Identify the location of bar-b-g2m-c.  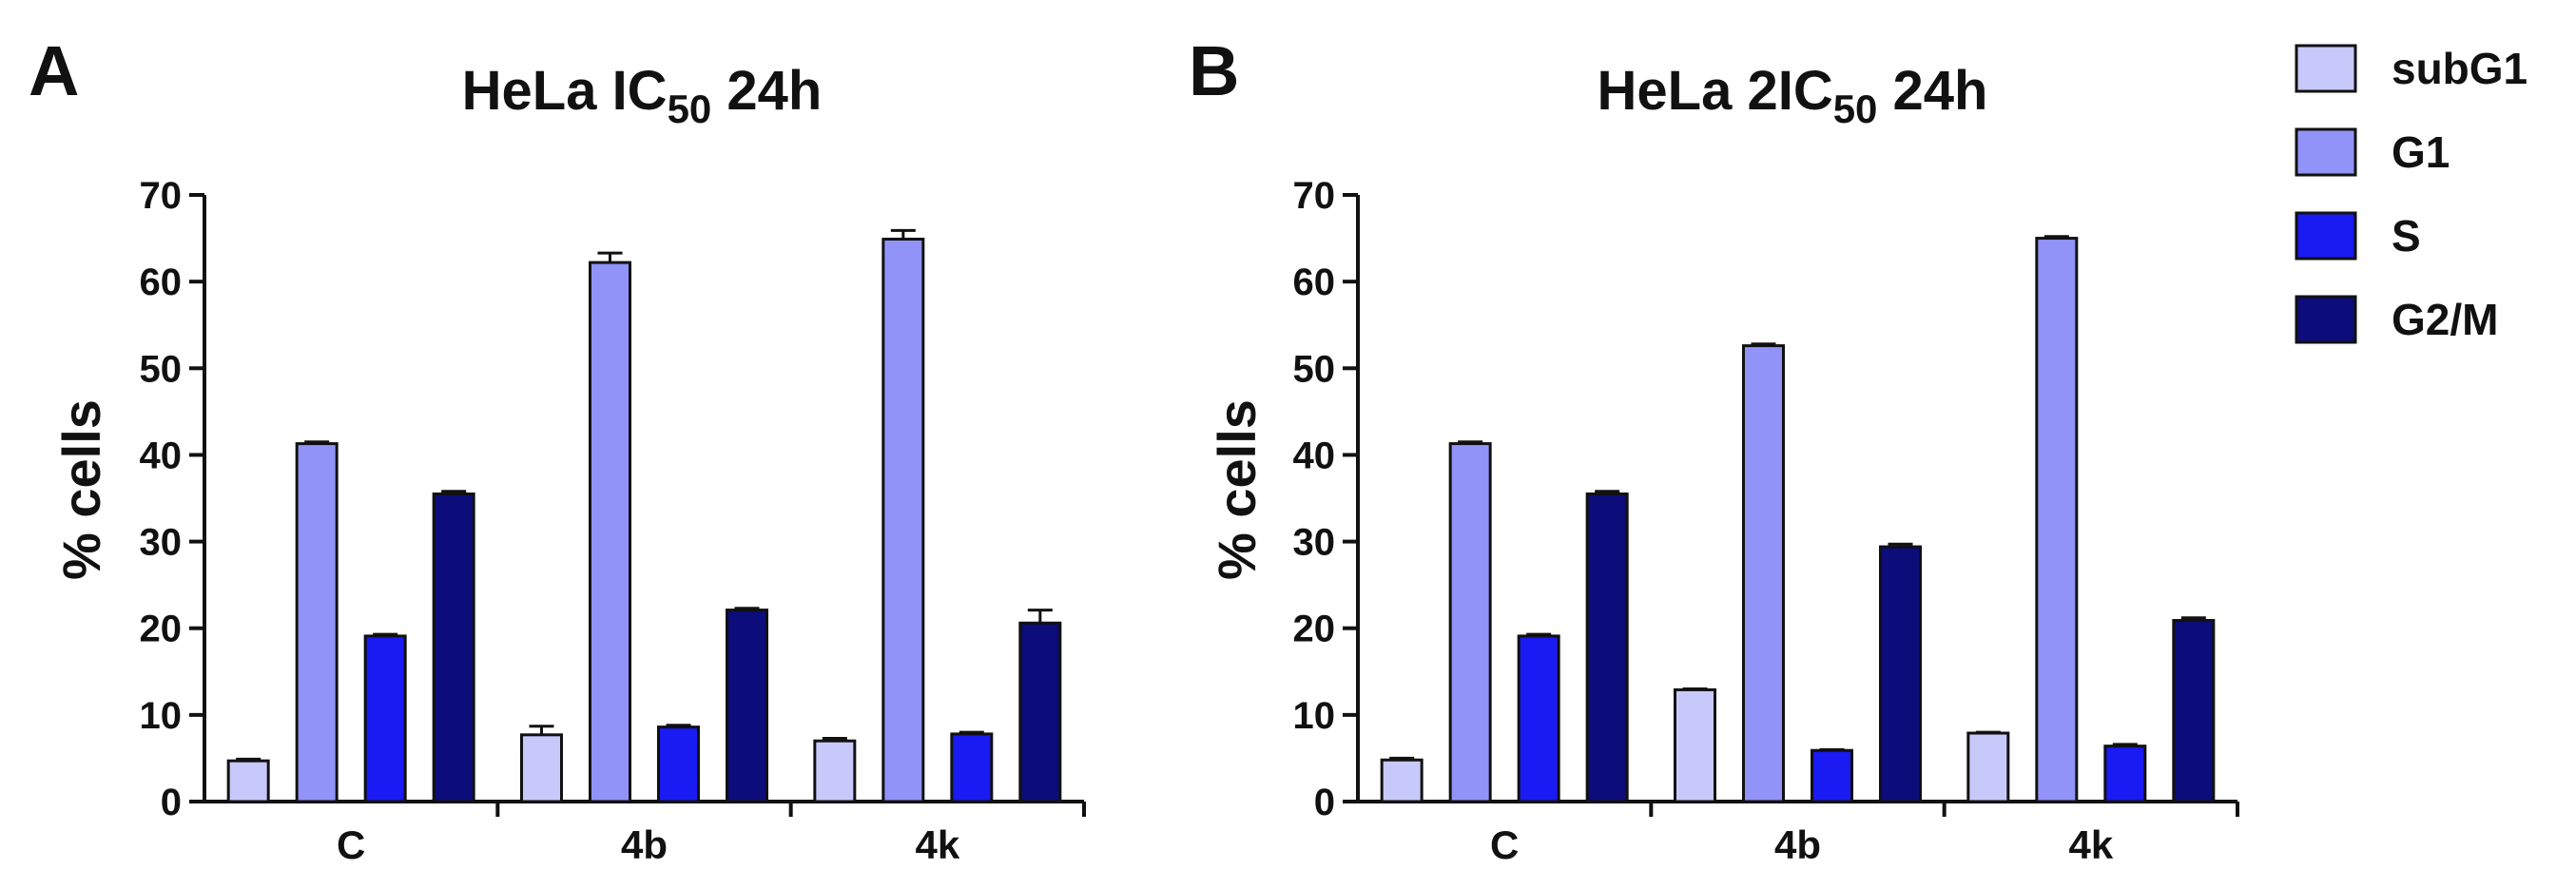
(1607, 647).